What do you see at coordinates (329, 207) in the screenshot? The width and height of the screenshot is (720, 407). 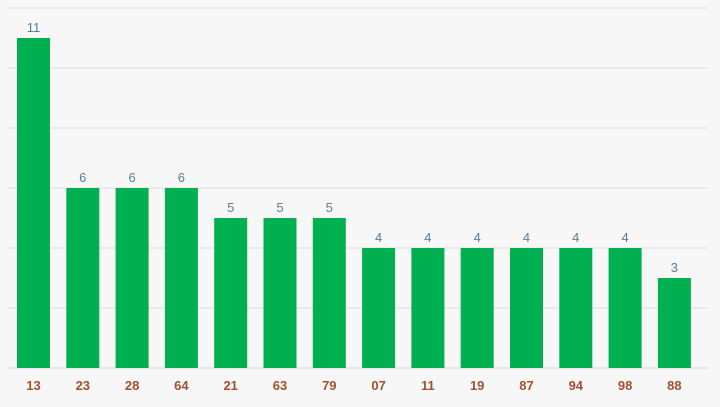 I see `value-label-79: 5` at bounding box center [329, 207].